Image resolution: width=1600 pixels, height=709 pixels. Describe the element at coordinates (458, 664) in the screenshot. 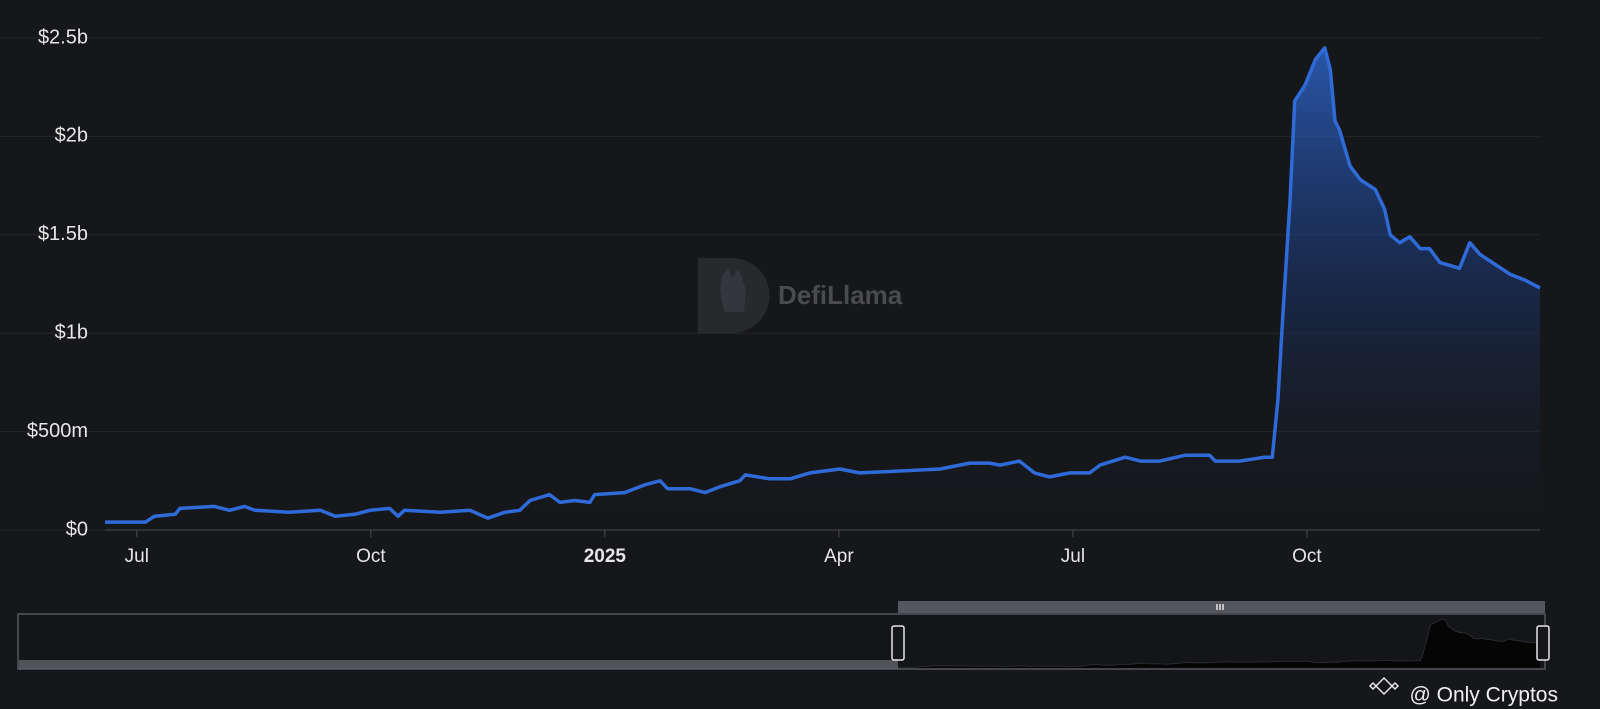

I see `navigator-unselected` at that location.